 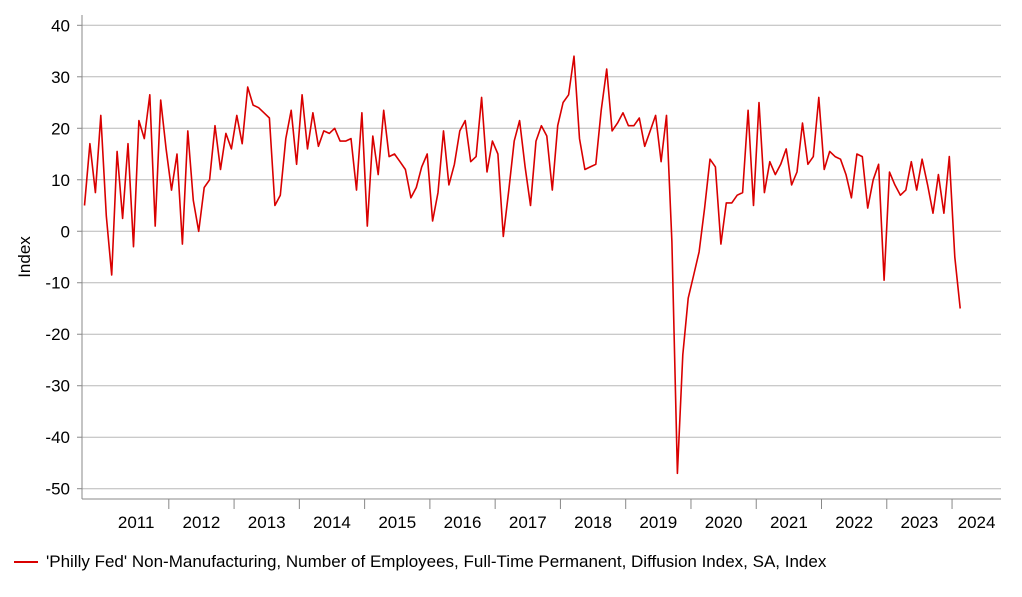 I want to click on x-tick-label: 2017, so click(x=528, y=522).